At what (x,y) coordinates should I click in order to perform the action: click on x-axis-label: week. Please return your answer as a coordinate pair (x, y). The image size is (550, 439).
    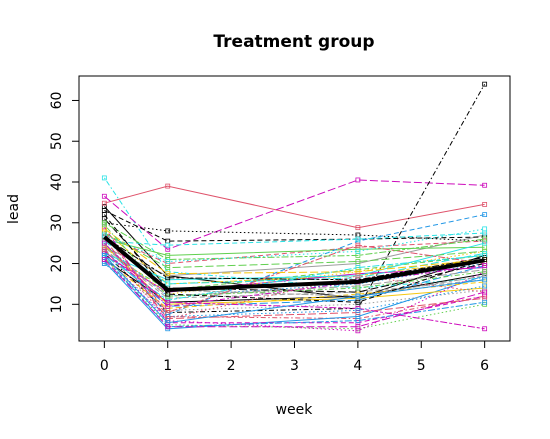
    Looking at the image, I should click on (295, 410).